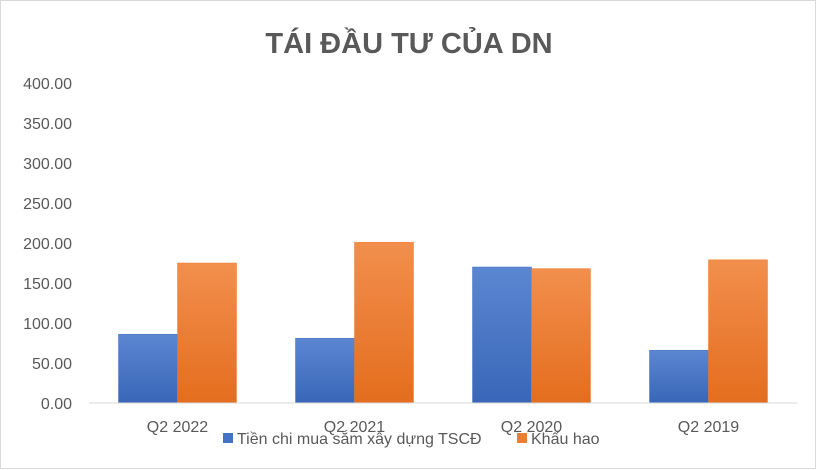 This screenshot has height=470, width=816. I want to click on y-tick-label: 300.00, so click(47, 164).